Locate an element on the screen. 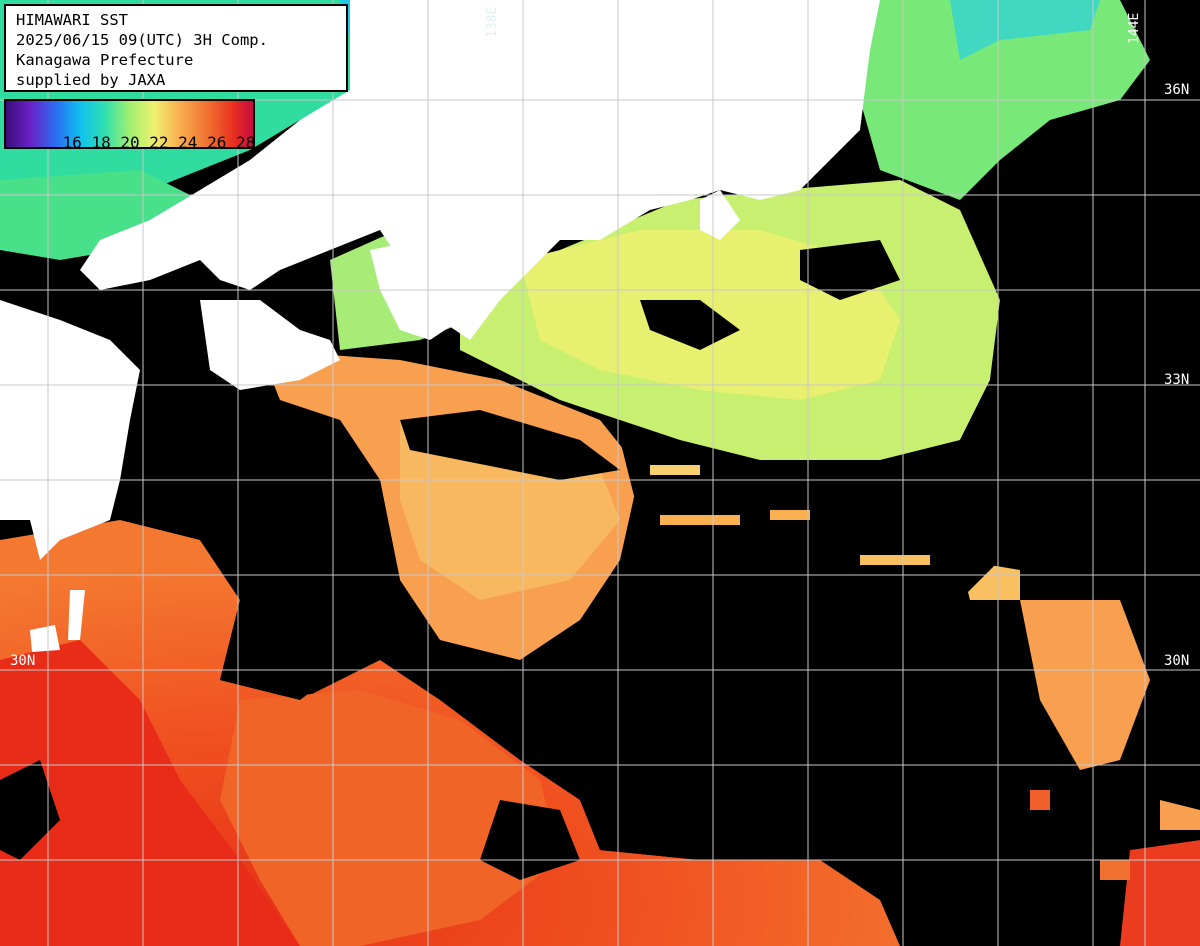 The width and height of the screenshot is (1200, 946). scale-tick-16: 16 is located at coordinates (72, 142).